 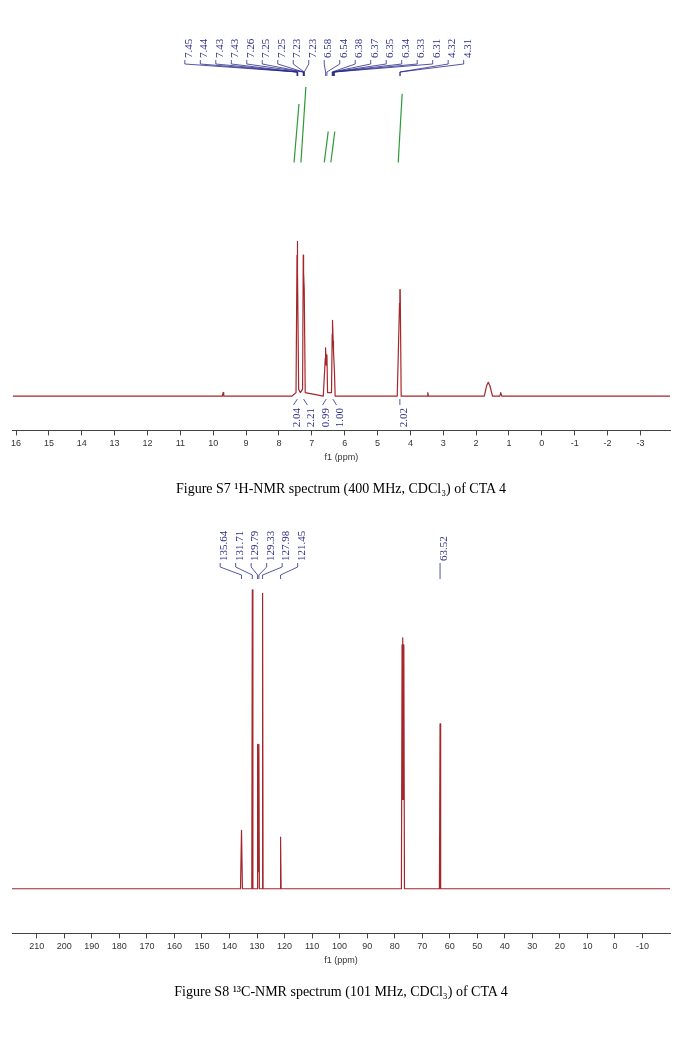 What do you see at coordinates (367, 946) in the screenshot?
I see `x-tick-label: 90` at bounding box center [367, 946].